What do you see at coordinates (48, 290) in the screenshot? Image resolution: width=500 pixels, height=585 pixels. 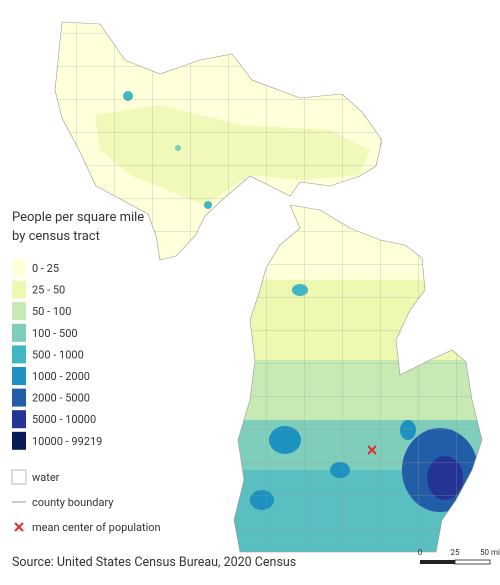 I see `legend-label: 25 - 50` at bounding box center [48, 290].